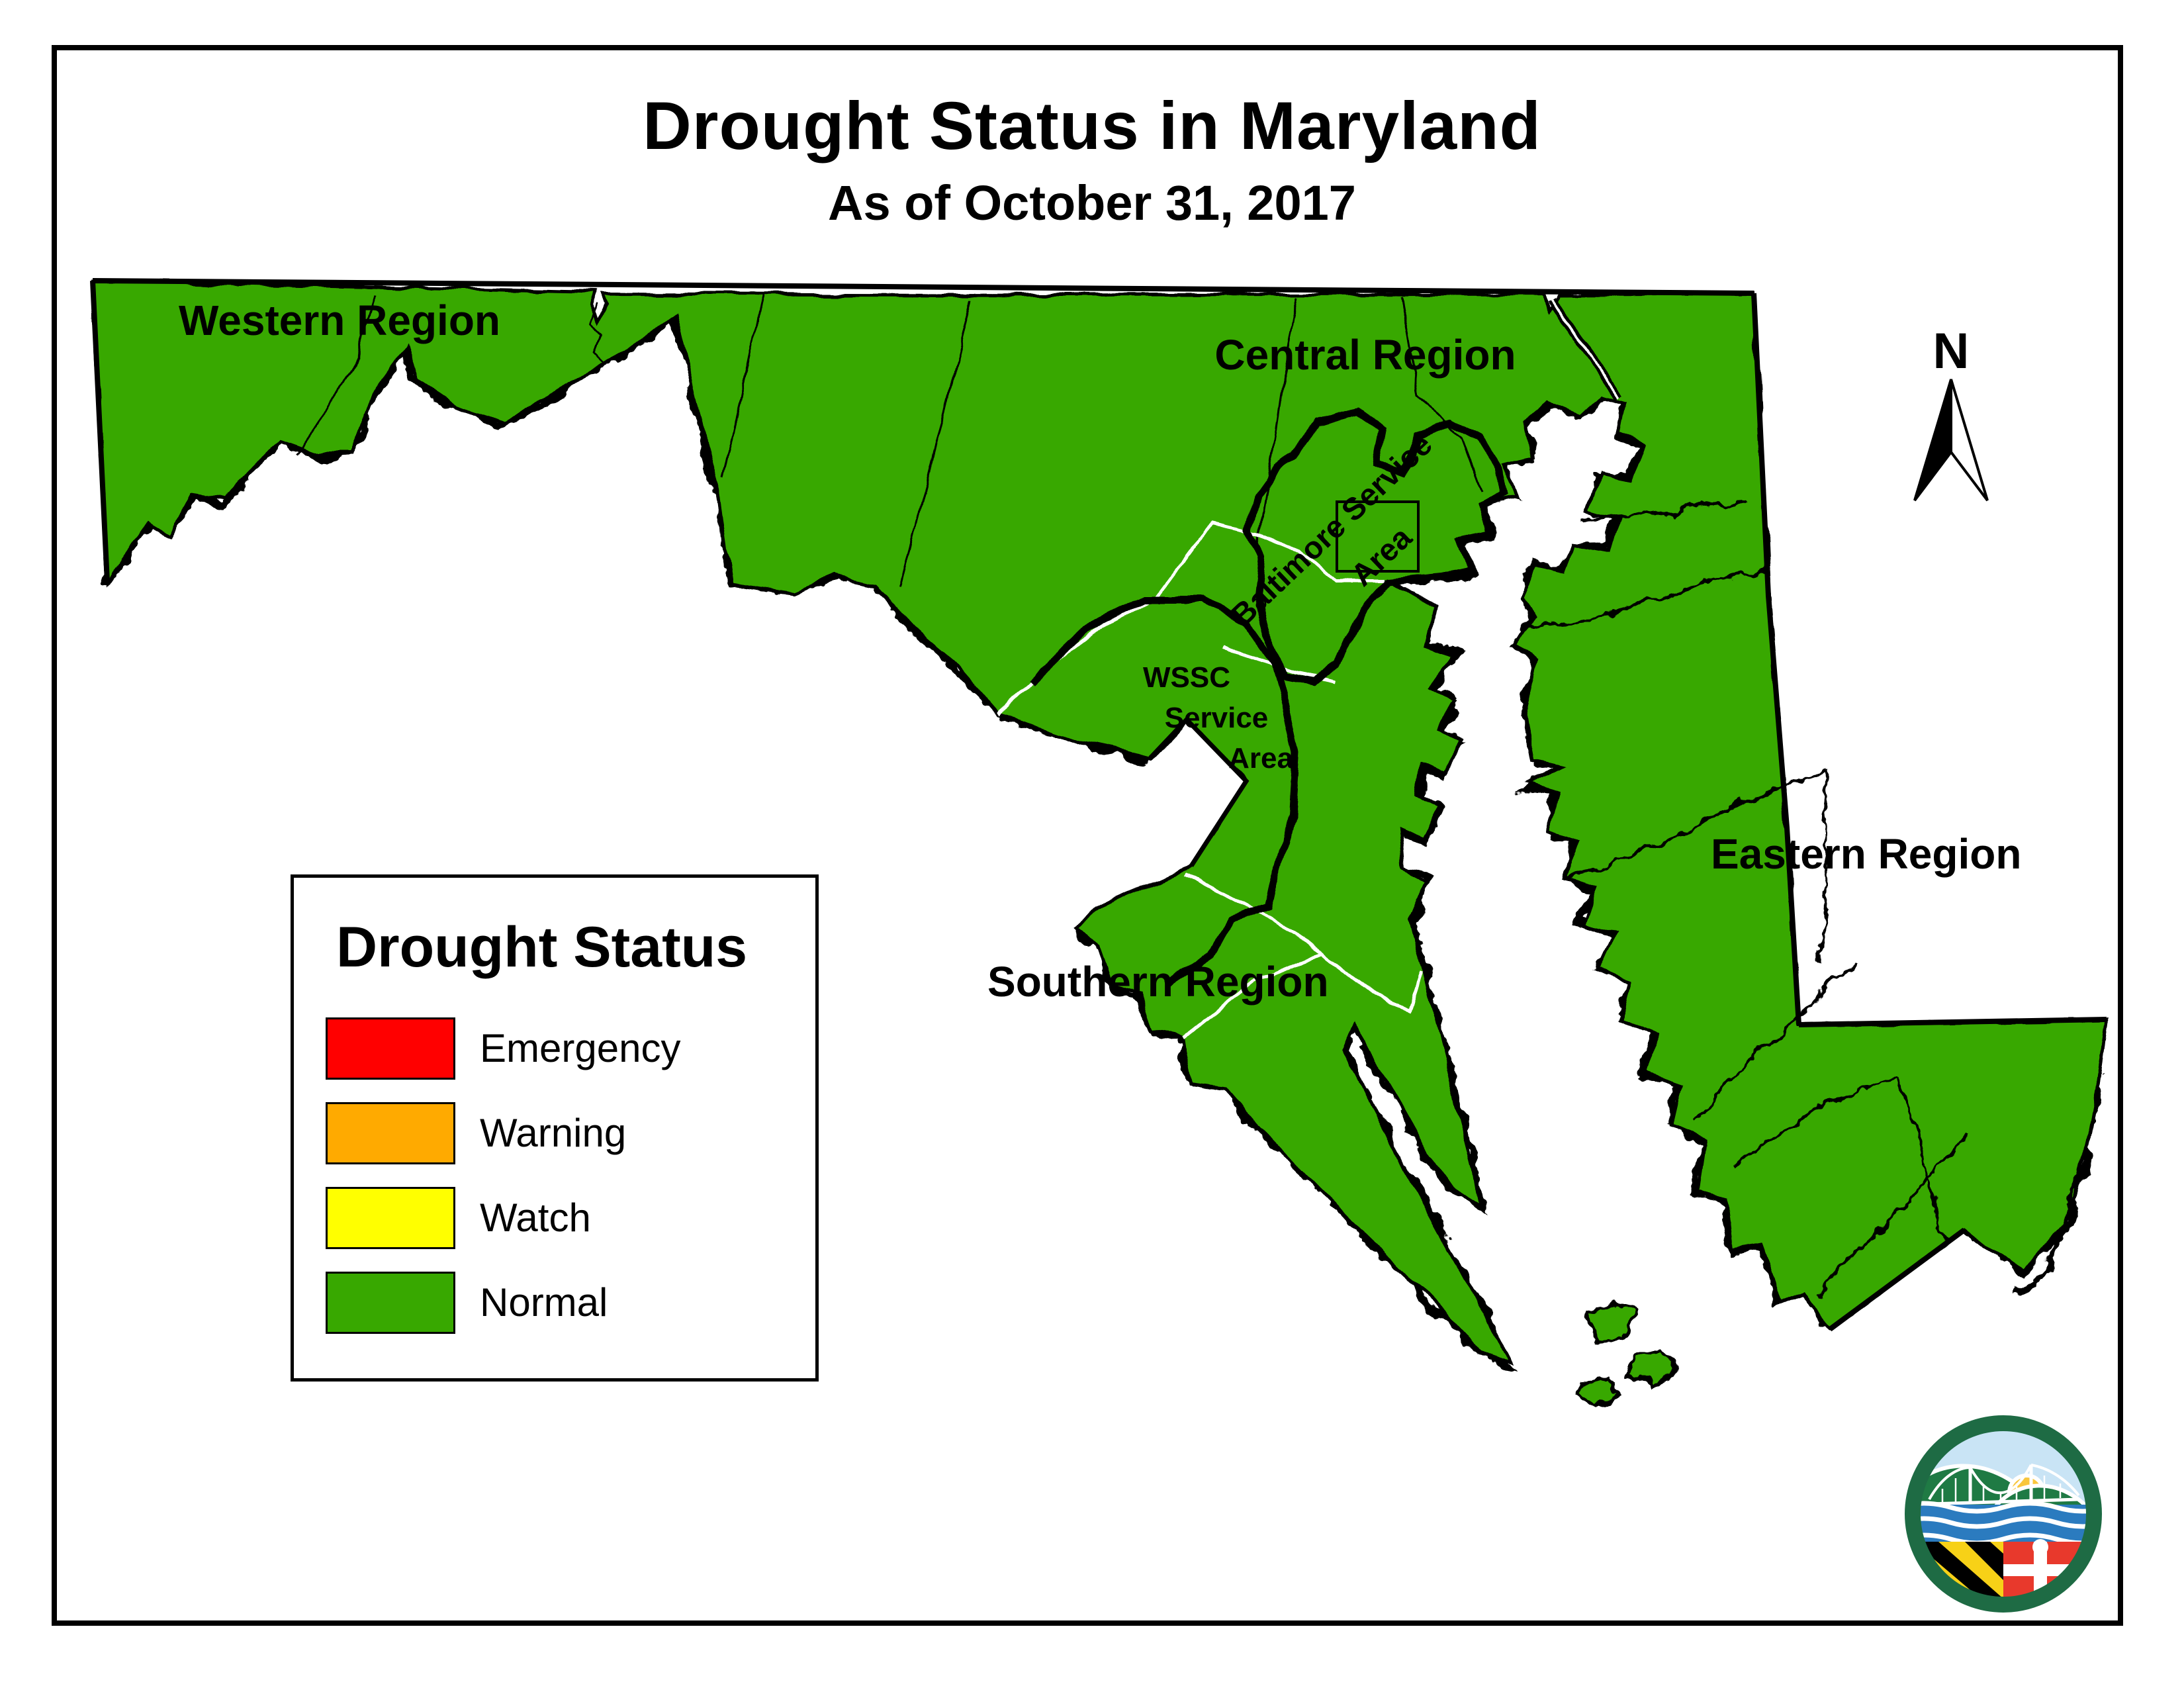  Describe the element at coordinates (1365, 355) in the screenshot. I see `region-label-central: Central Region` at that location.